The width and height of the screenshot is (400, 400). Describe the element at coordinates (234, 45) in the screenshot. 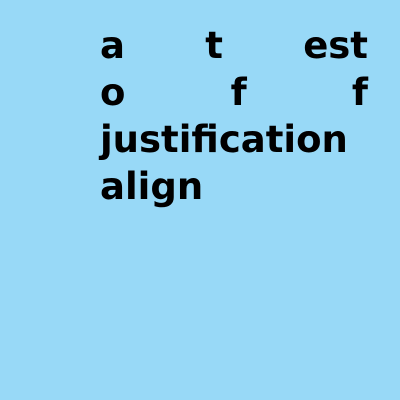

I see `text-line-1: a t est` at that location.